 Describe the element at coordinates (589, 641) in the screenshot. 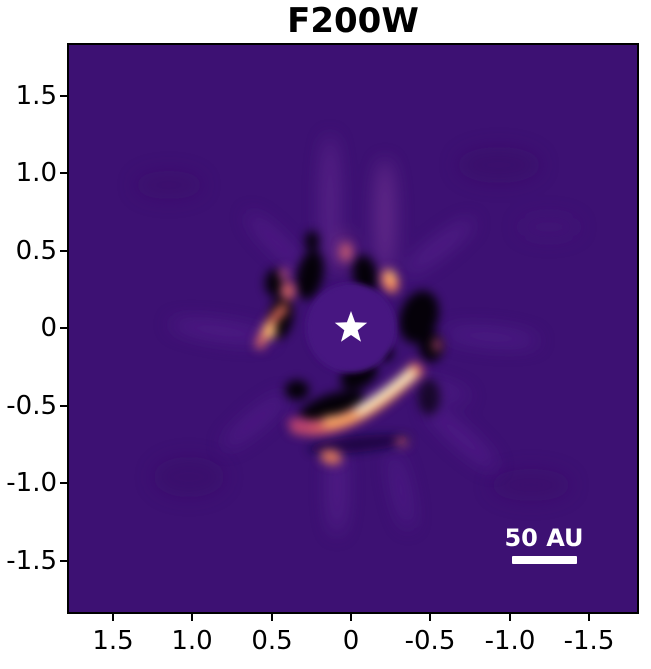

I see `x-tick-label: -1.5` at that location.